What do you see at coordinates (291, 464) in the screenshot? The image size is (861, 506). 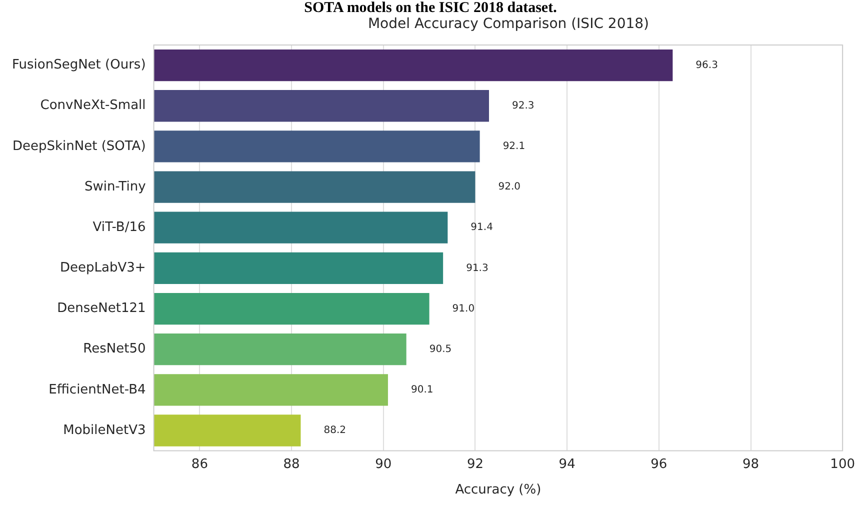 I see `x-tick-label: 88` at bounding box center [291, 464].